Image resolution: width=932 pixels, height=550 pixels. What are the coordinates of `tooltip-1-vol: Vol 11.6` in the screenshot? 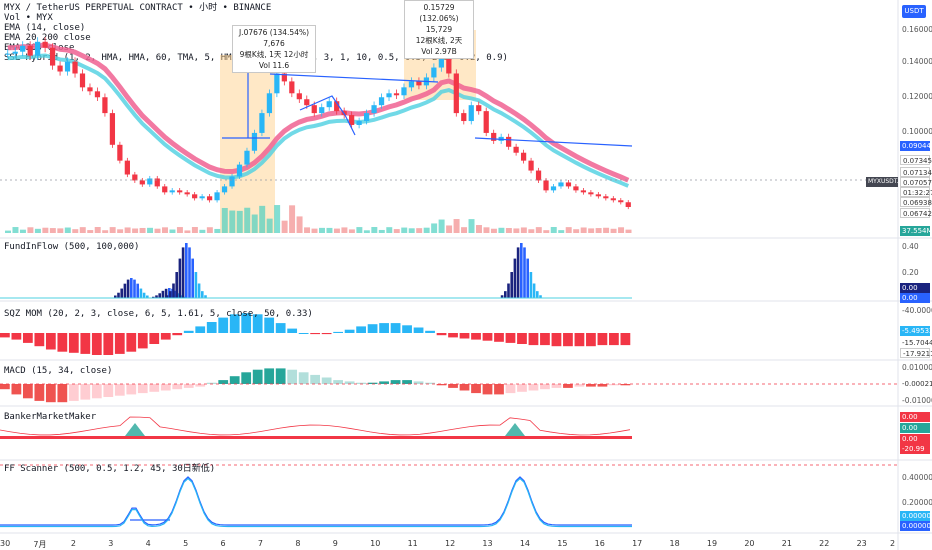 It's located at (274, 65).